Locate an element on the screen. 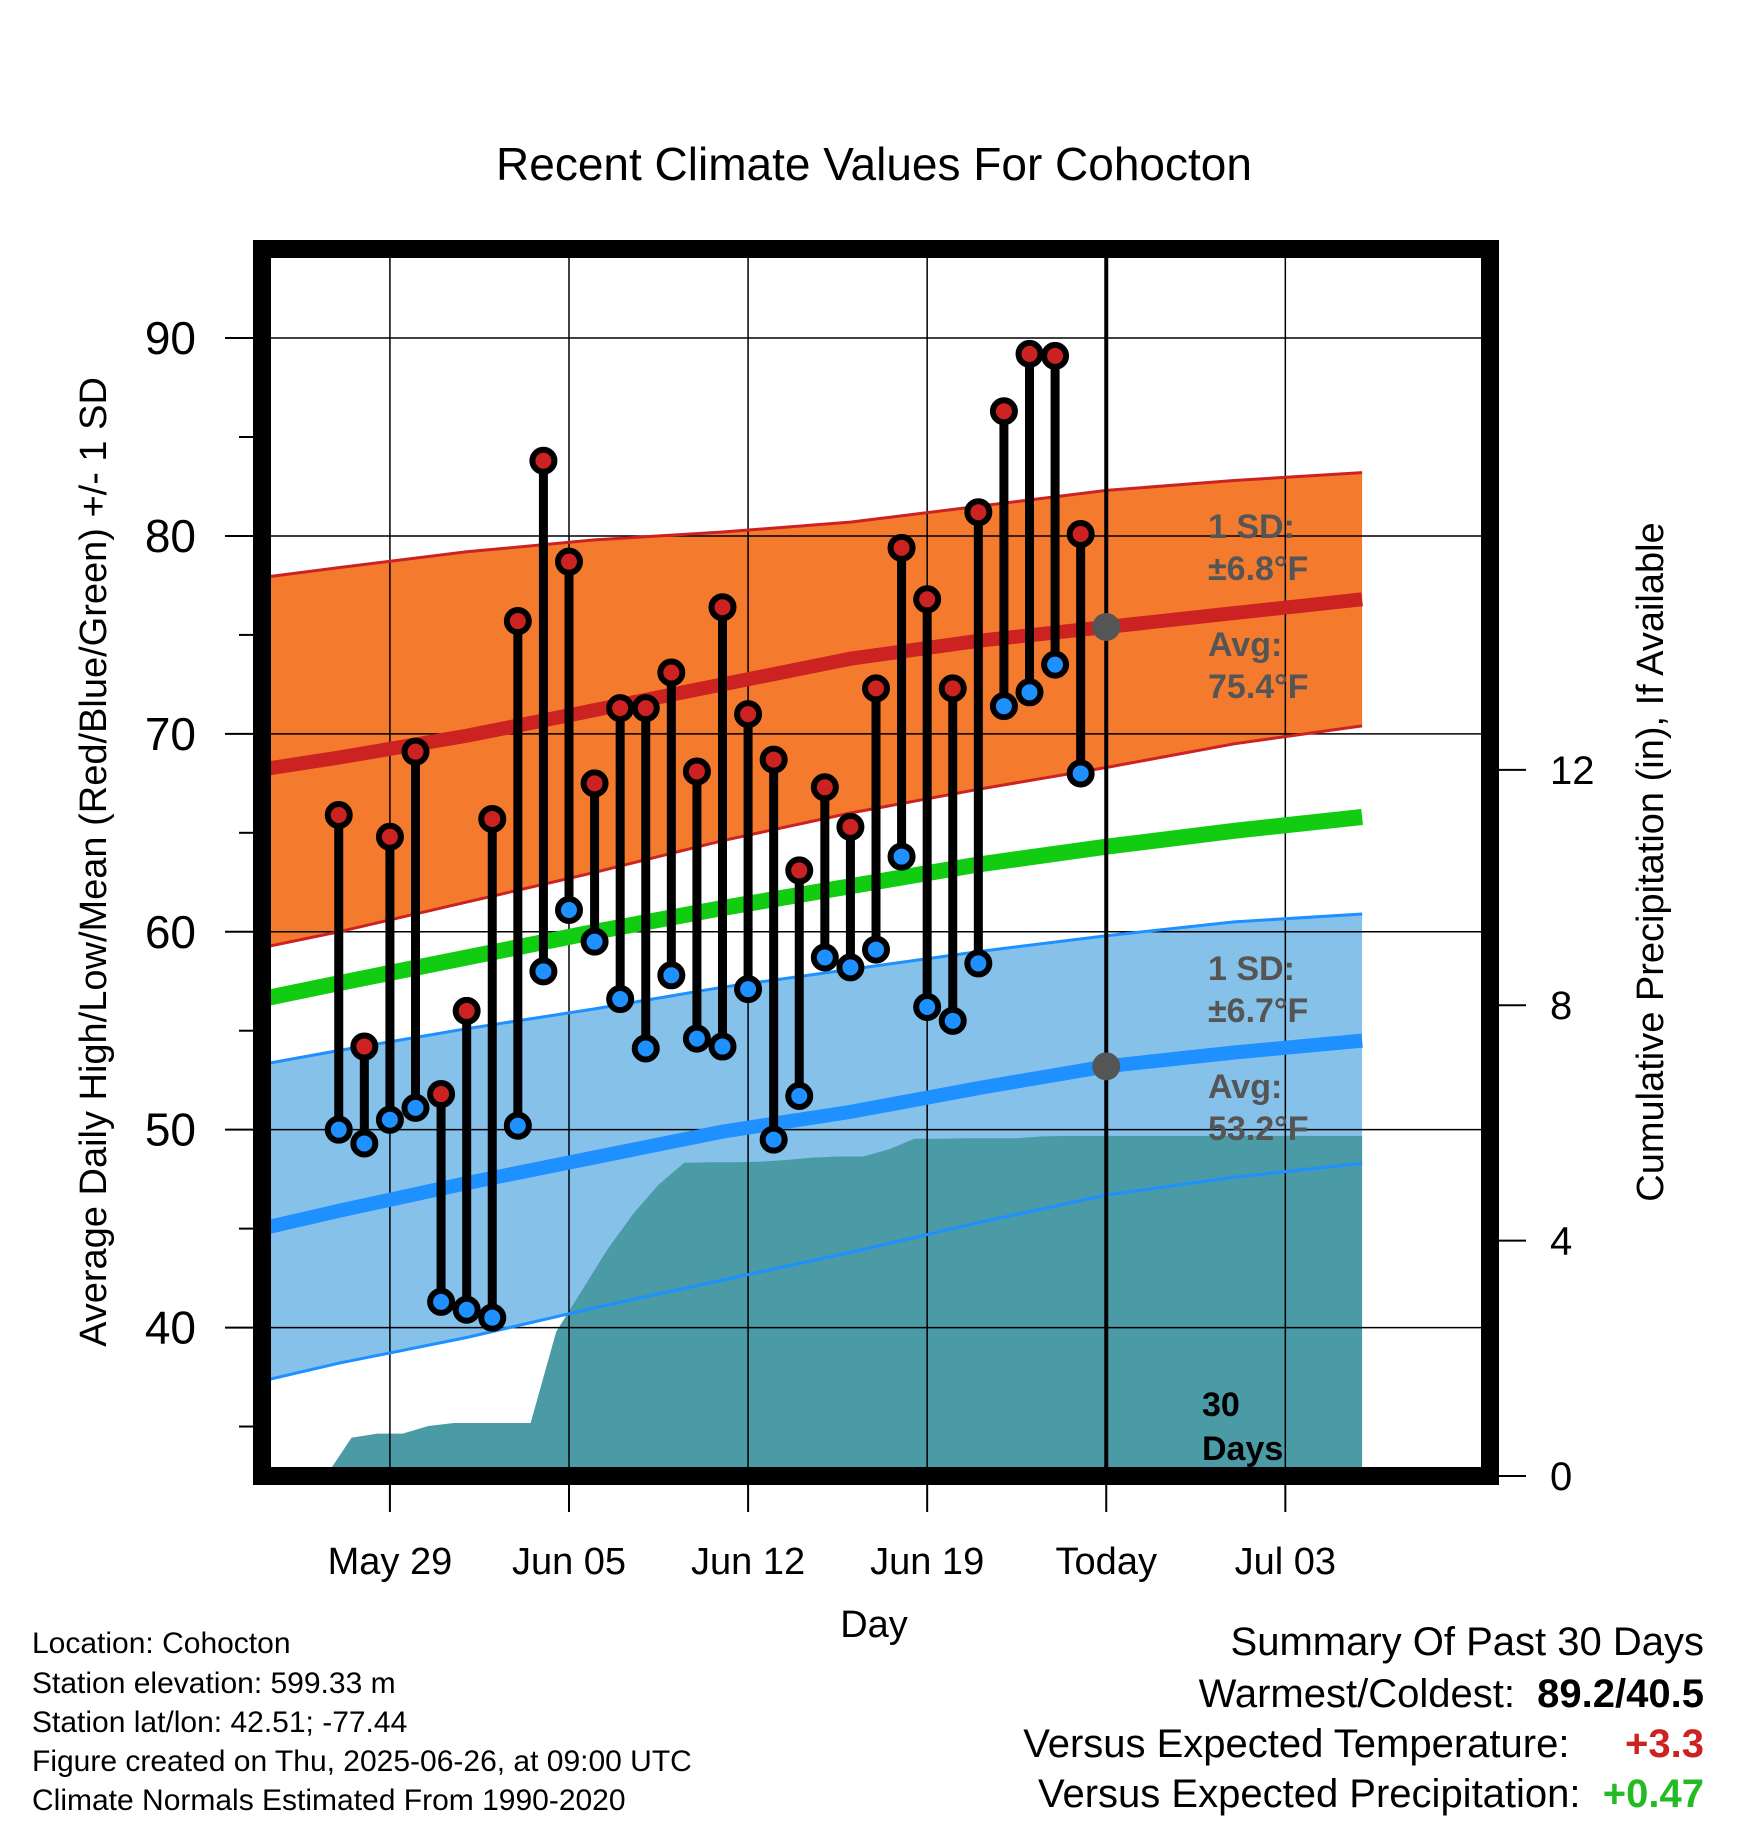 The height and width of the screenshot is (1828, 1748). x-tick-label: Jun 19 is located at coordinates (927, 1562).